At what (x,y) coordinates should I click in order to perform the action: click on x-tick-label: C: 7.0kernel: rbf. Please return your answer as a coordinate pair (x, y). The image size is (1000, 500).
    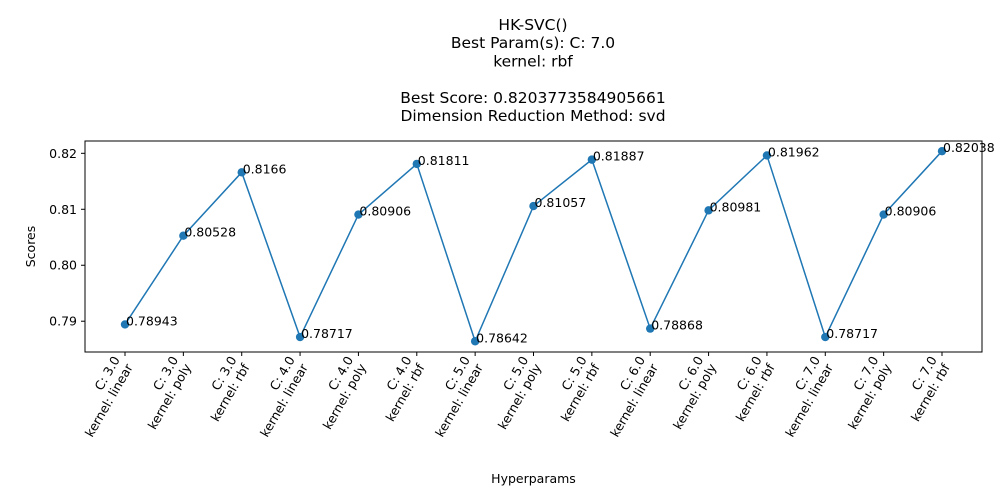
    Looking at the image, I should click on (924, 388).